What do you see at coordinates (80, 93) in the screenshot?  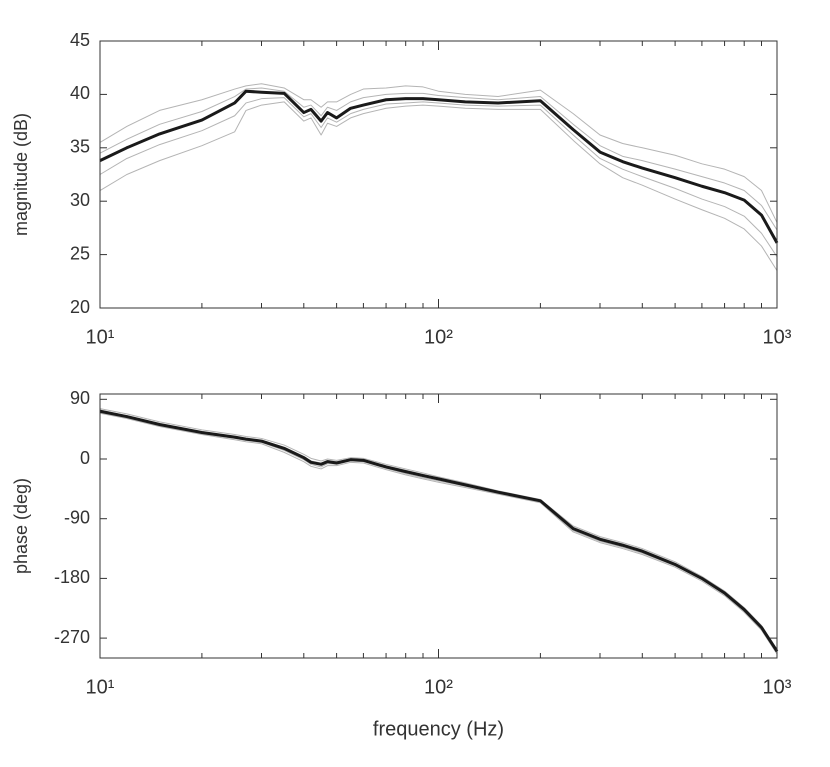 I see `y-tick-label: 40` at bounding box center [80, 93].